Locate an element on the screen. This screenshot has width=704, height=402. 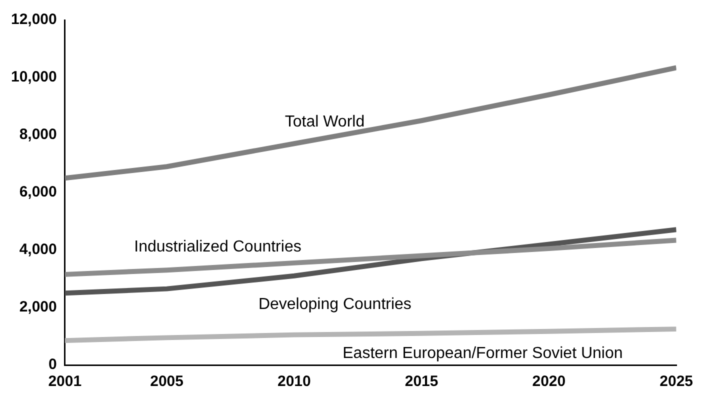
series-label: Eastern European/Former Soviet Union is located at coordinates (482, 353).